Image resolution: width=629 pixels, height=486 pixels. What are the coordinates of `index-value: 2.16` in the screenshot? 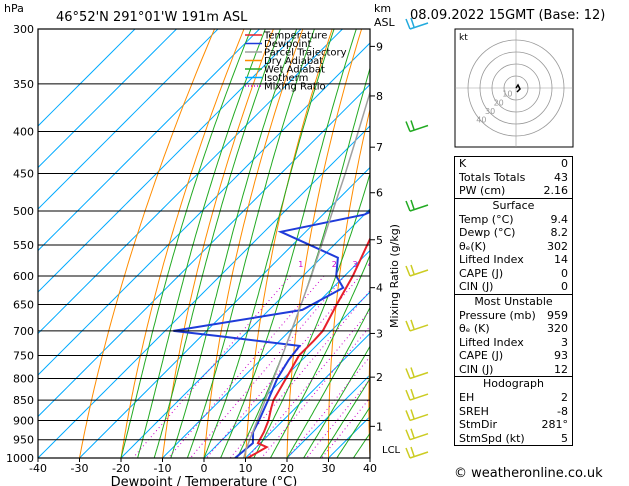 It's located at (556, 190).